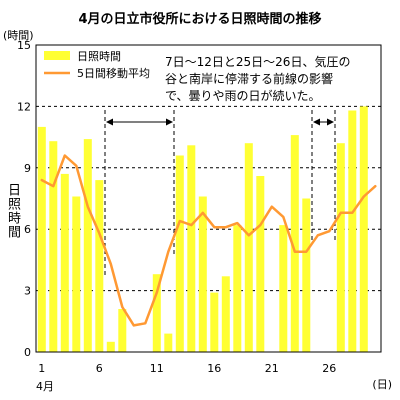  I want to click on chart-title: 4月の日立市役所における日照時間の推移, so click(199, 19).